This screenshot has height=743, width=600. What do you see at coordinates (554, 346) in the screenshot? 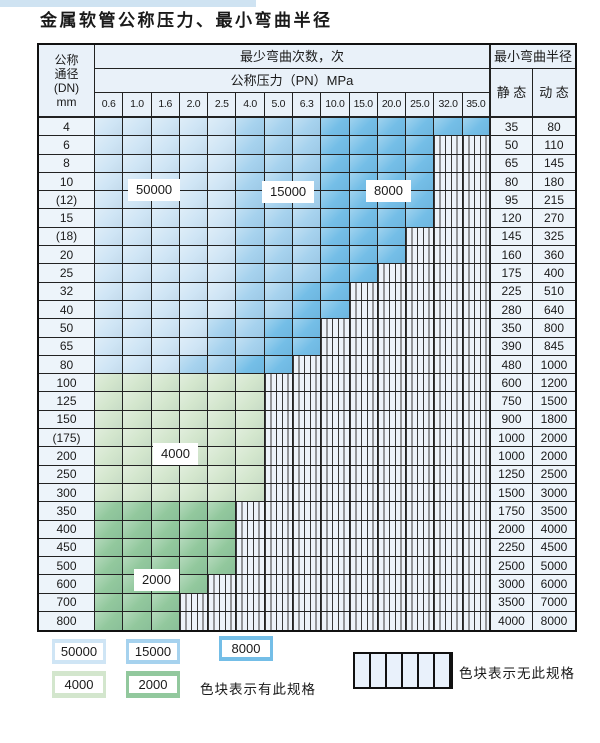
I see `dynamic-radius-cell: 845` at bounding box center [554, 346].